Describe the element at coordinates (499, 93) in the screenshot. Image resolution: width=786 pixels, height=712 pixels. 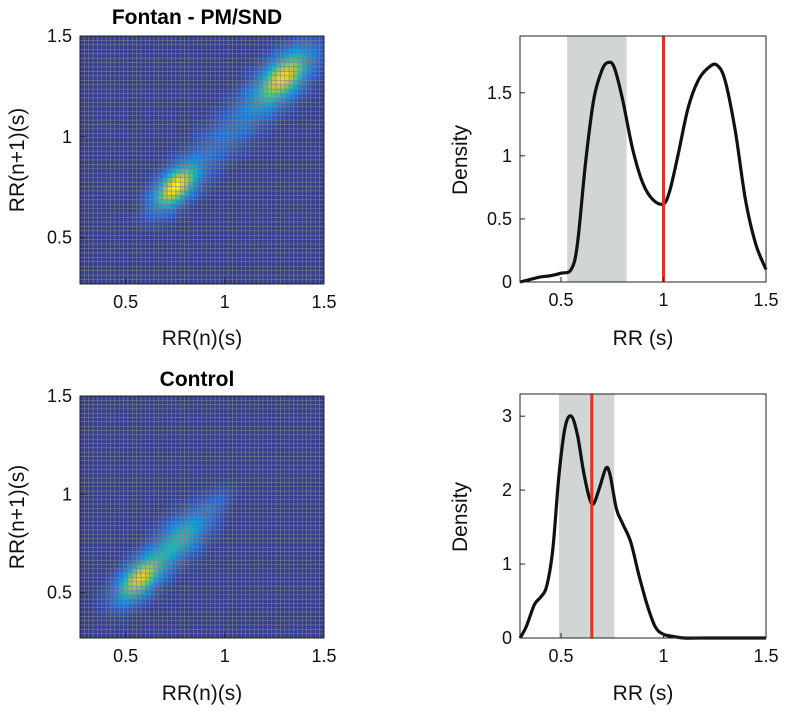
I see `y-tick-label: 1.5` at that location.